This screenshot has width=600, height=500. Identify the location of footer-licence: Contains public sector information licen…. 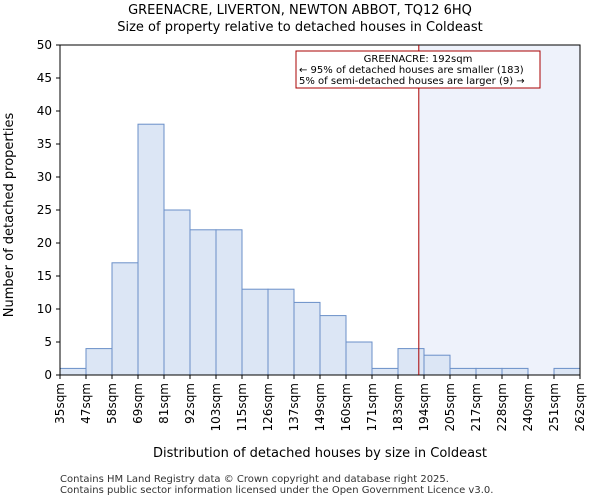
(277, 490).